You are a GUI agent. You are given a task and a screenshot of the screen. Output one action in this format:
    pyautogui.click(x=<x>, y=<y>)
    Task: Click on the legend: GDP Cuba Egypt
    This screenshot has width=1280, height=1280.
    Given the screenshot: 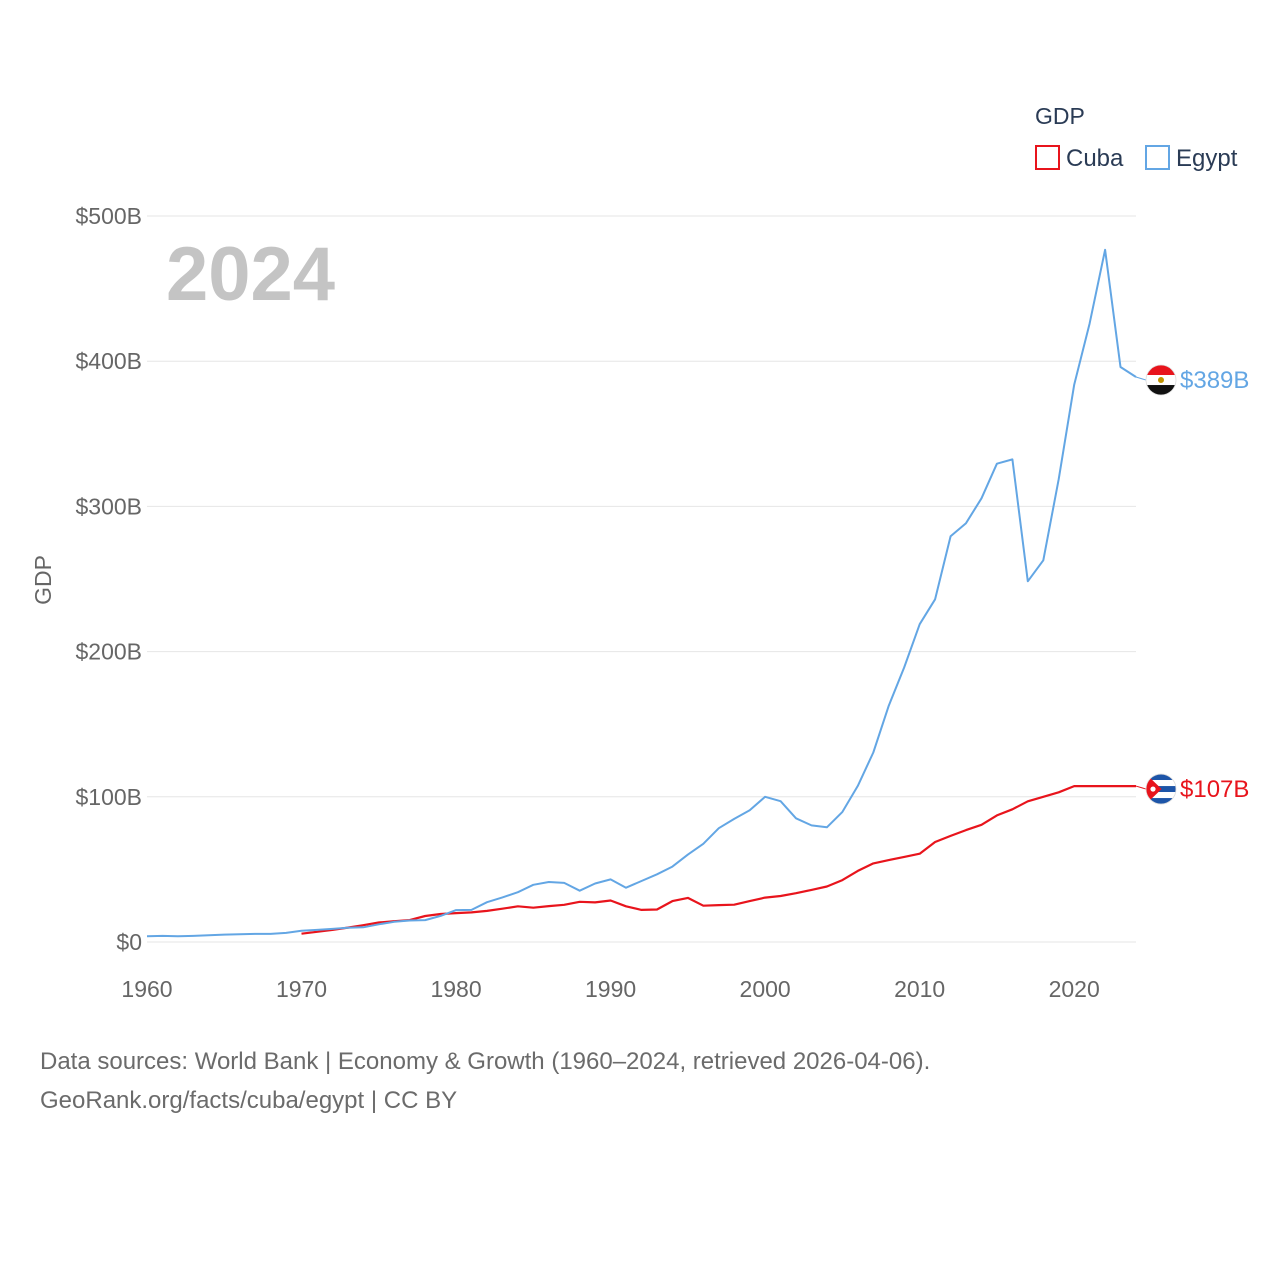 What is the action you would take?
    pyautogui.click(x=1136, y=137)
    